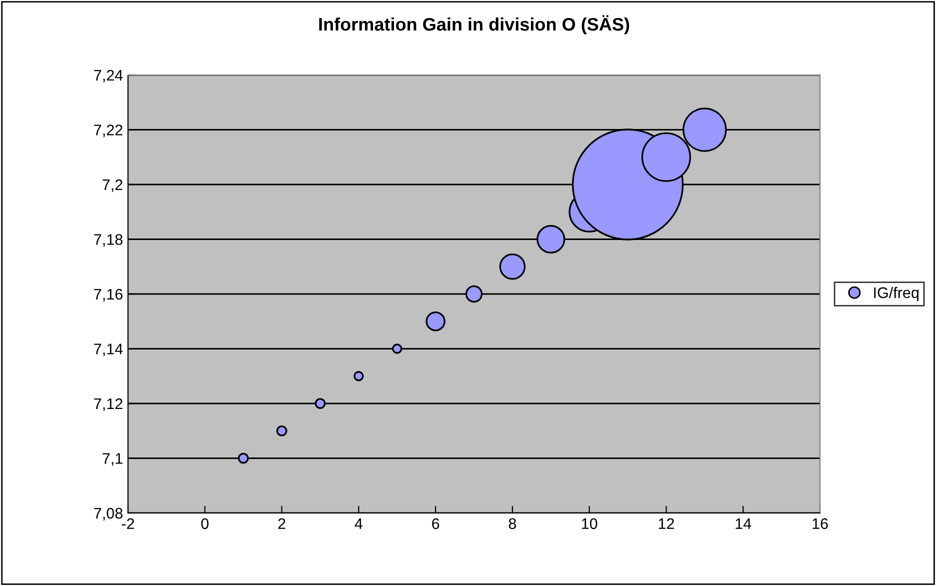 The height and width of the screenshot is (586, 937). What do you see at coordinates (108, 514) in the screenshot?
I see `y-tick-label: 7,08` at bounding box center [108, 514].